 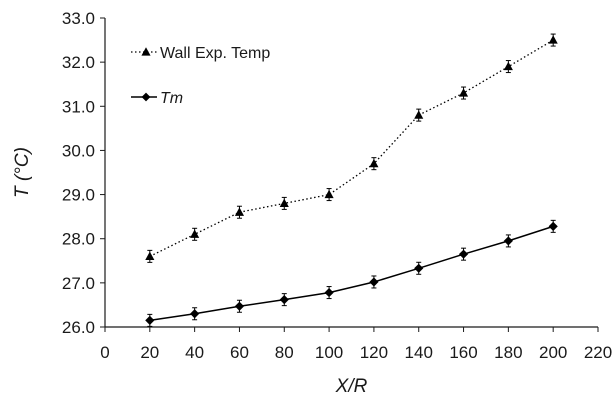 I want to click on x-tick-label: 100, so click(x=329, y=352).